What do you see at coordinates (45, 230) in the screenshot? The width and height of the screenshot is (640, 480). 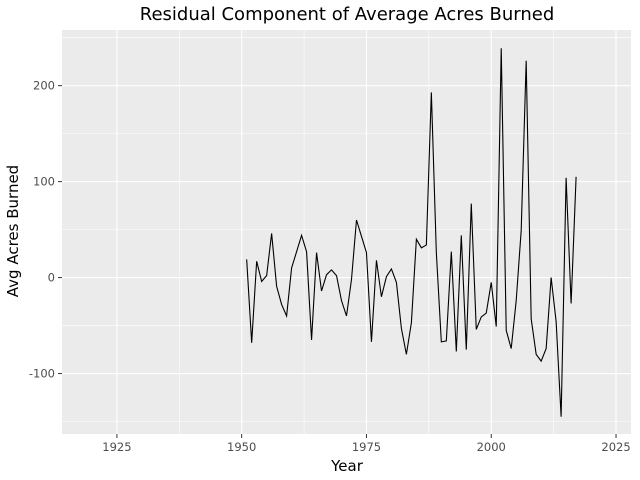 I see `y-axis-ticks: -100 0 100 200` at bounding box center [45, 230].